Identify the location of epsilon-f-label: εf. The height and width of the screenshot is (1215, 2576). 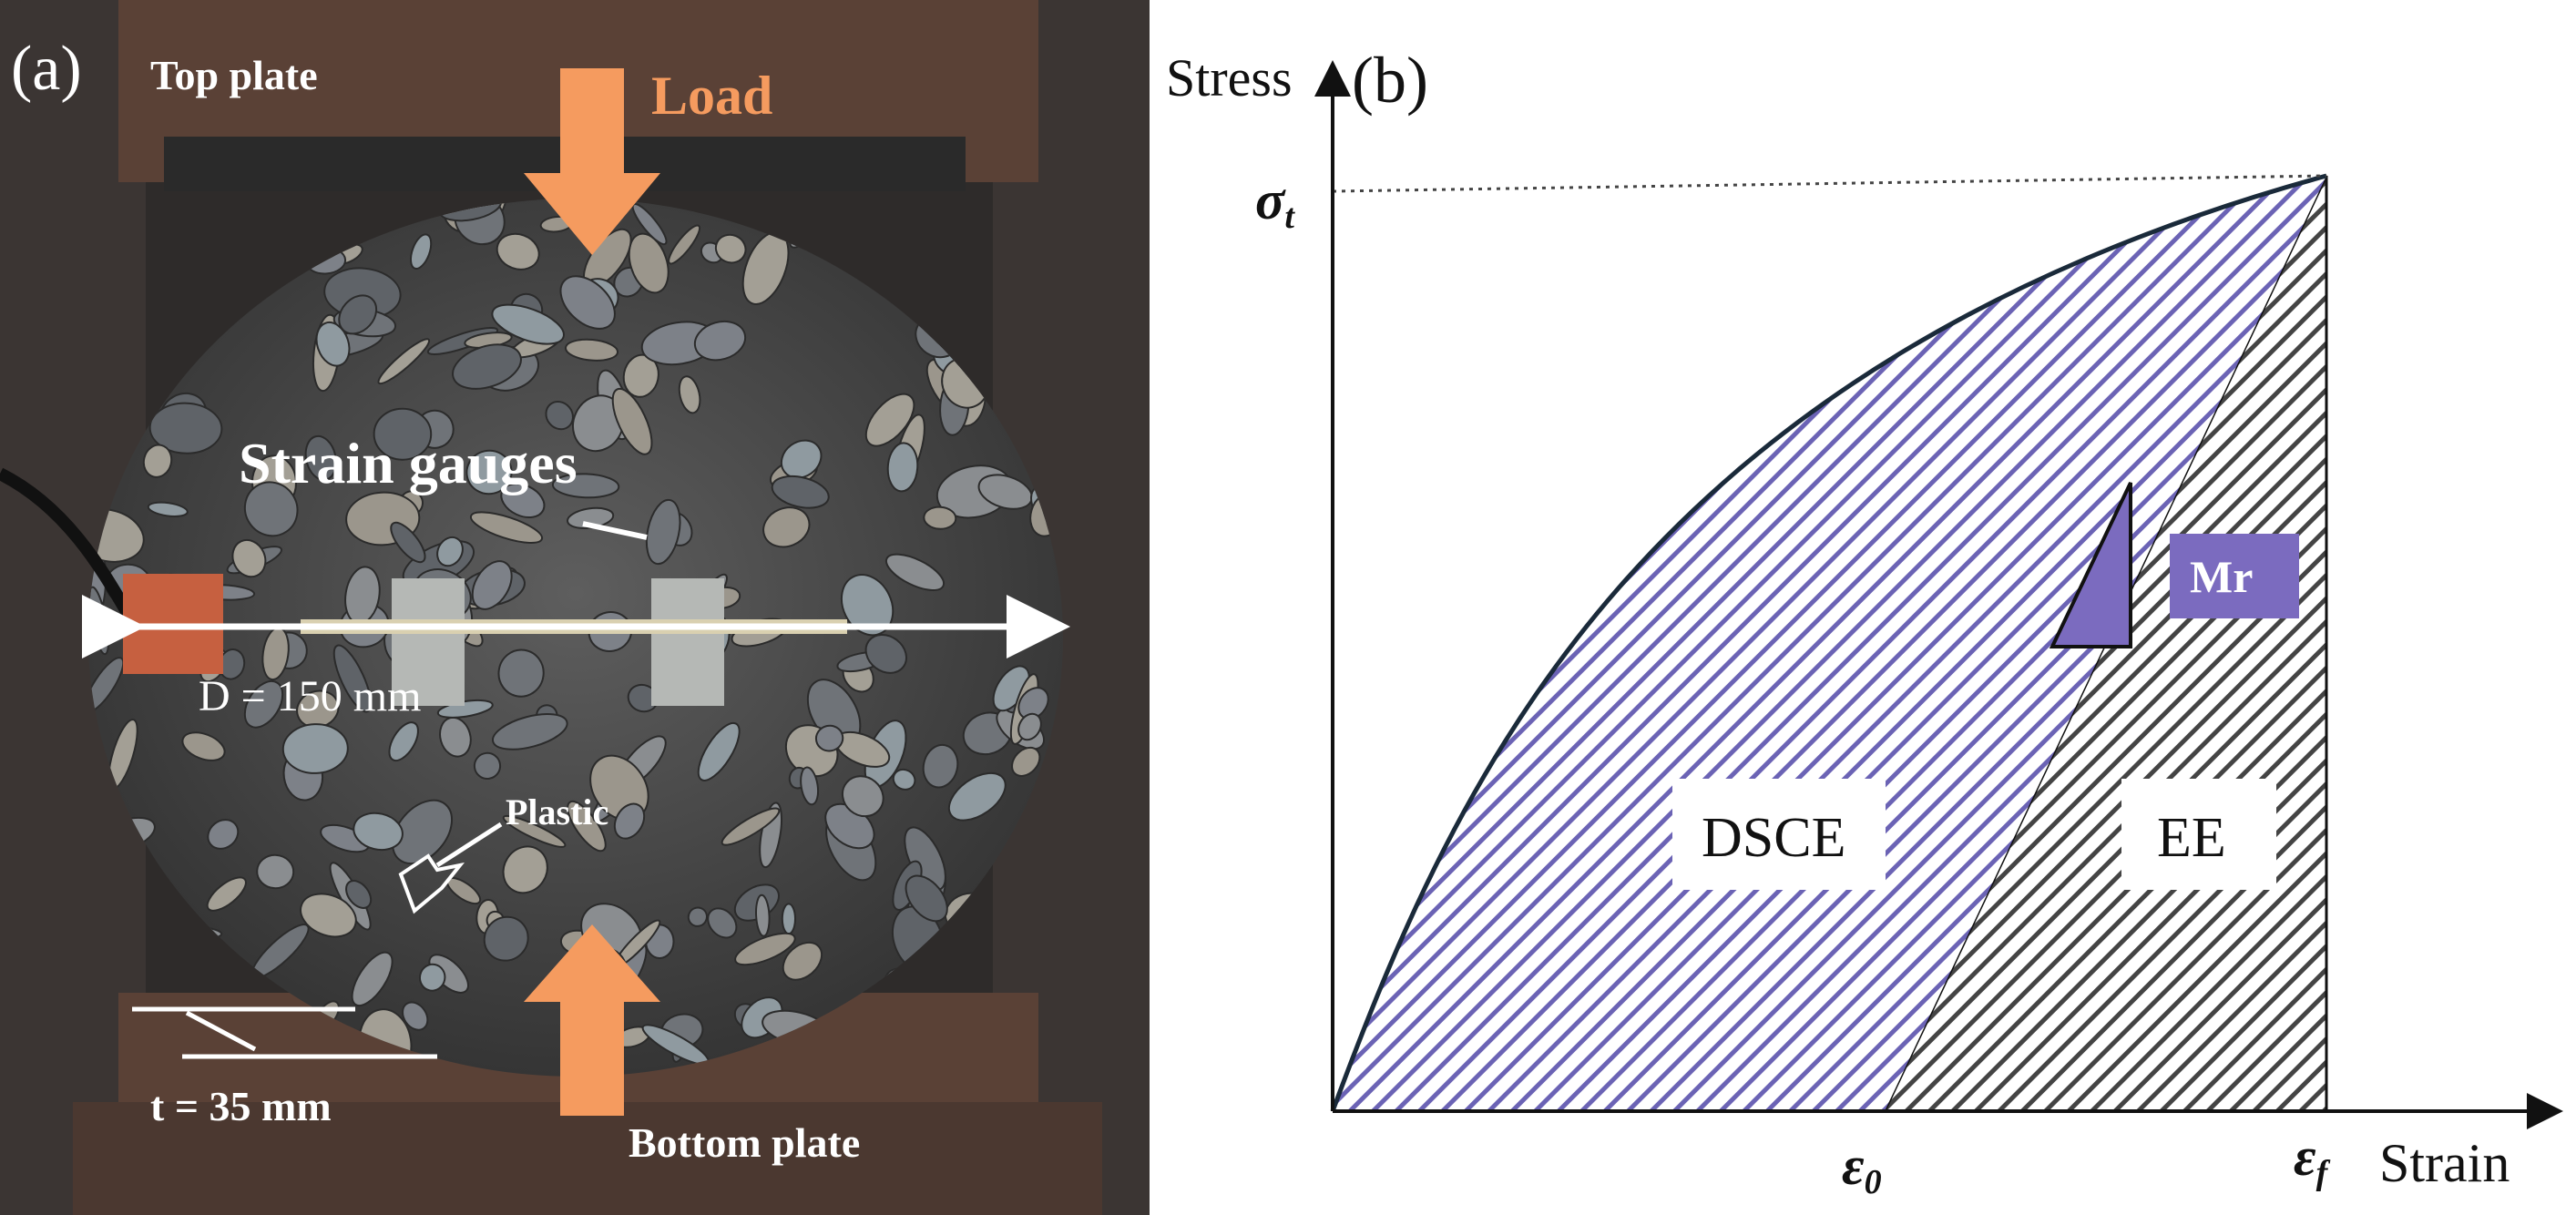
(2312, 1159).